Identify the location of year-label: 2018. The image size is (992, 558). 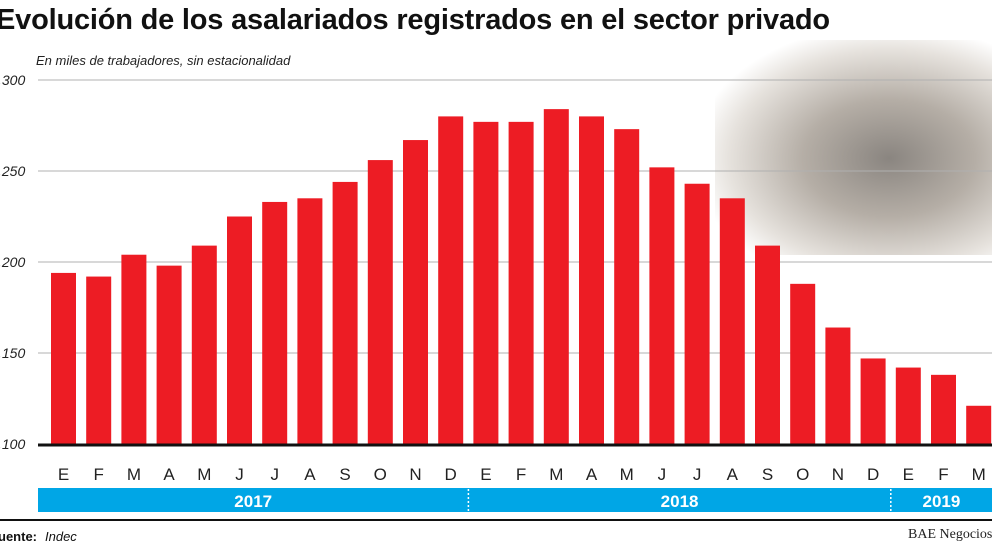
(680, 501).